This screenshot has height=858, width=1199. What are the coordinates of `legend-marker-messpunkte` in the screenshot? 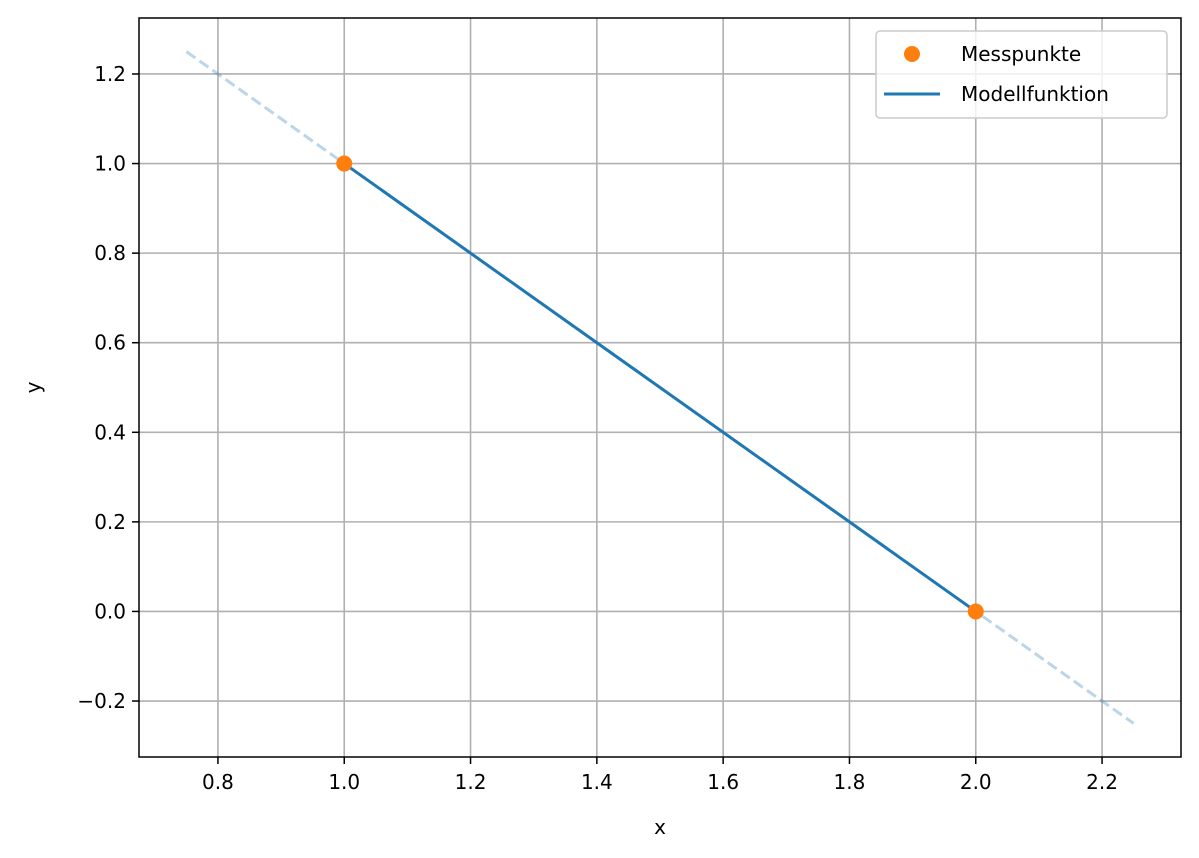 It's located at (912, 54).